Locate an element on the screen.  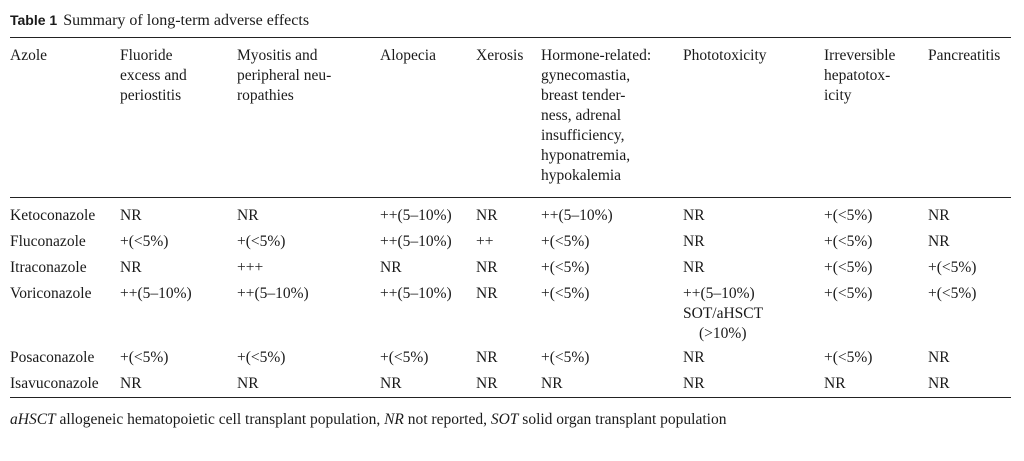
table-cell: ++(5–10%) SOT/aHSCT (>10%) is located at coordinates (723, 314).